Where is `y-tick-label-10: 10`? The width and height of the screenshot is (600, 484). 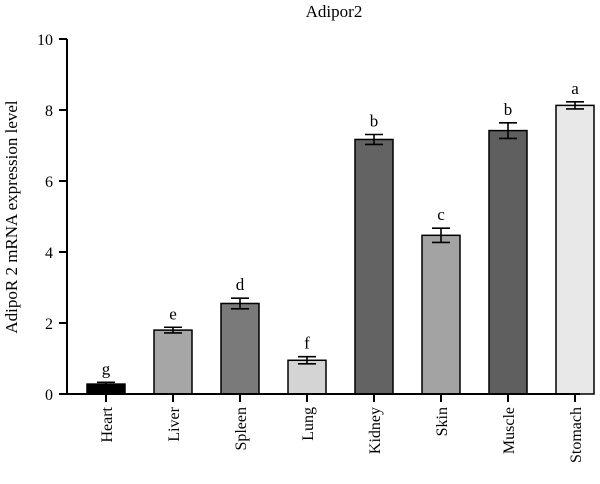
y-tick-label-10: 10 is located at coordinates (45, 40).